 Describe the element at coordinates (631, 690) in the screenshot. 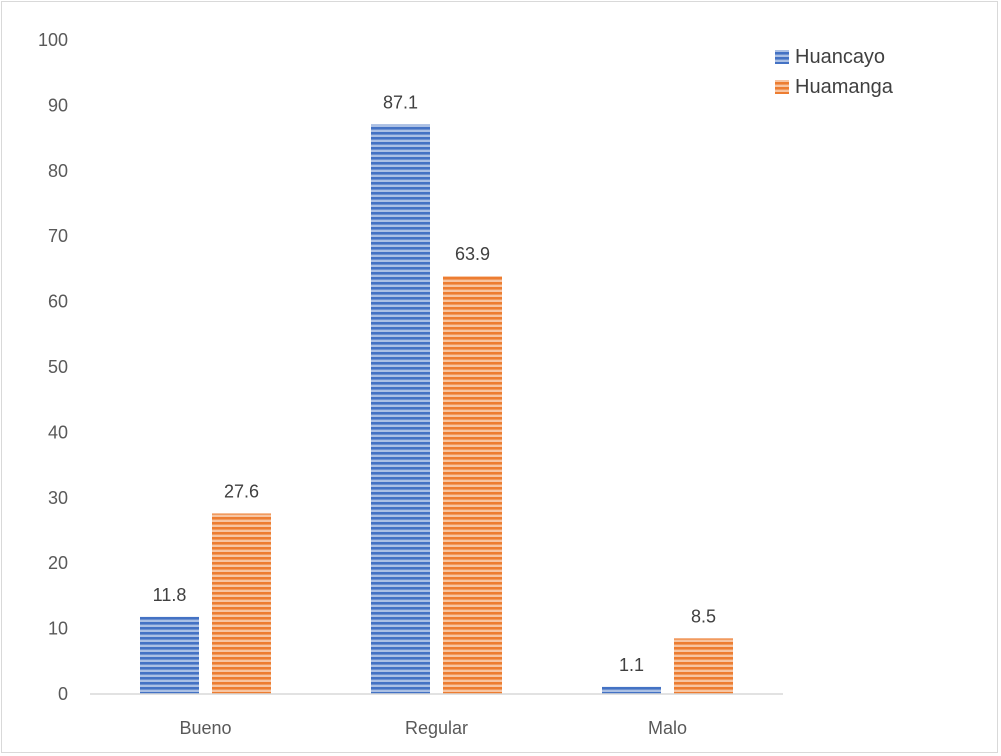

I see `bar-huancayo-malo` at that location.